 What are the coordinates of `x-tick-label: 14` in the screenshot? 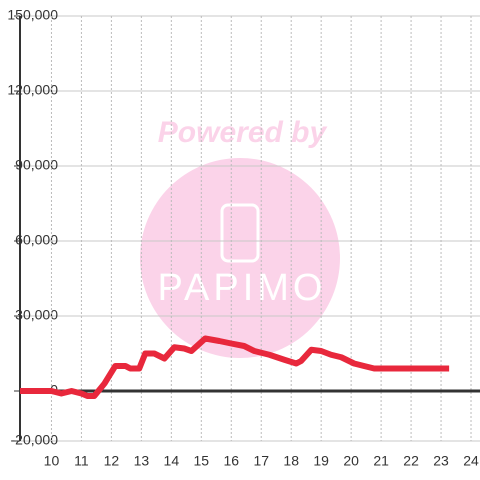 It's located at (172, 461).